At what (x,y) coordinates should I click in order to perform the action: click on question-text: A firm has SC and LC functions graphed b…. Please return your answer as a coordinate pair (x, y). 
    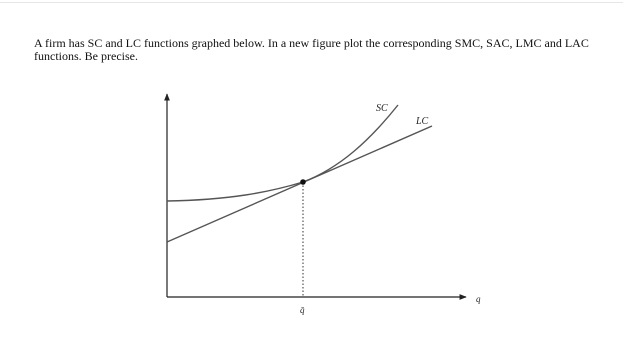
    Looking at the image, I should click on (311, 49).